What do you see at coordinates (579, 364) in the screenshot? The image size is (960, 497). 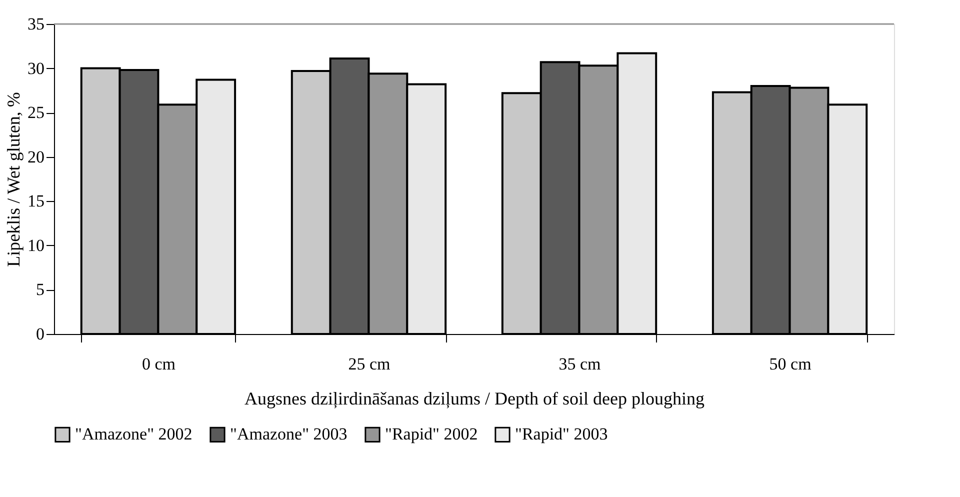 I see `x-tick-label: 35 cm` at bounding box center [579, 364].